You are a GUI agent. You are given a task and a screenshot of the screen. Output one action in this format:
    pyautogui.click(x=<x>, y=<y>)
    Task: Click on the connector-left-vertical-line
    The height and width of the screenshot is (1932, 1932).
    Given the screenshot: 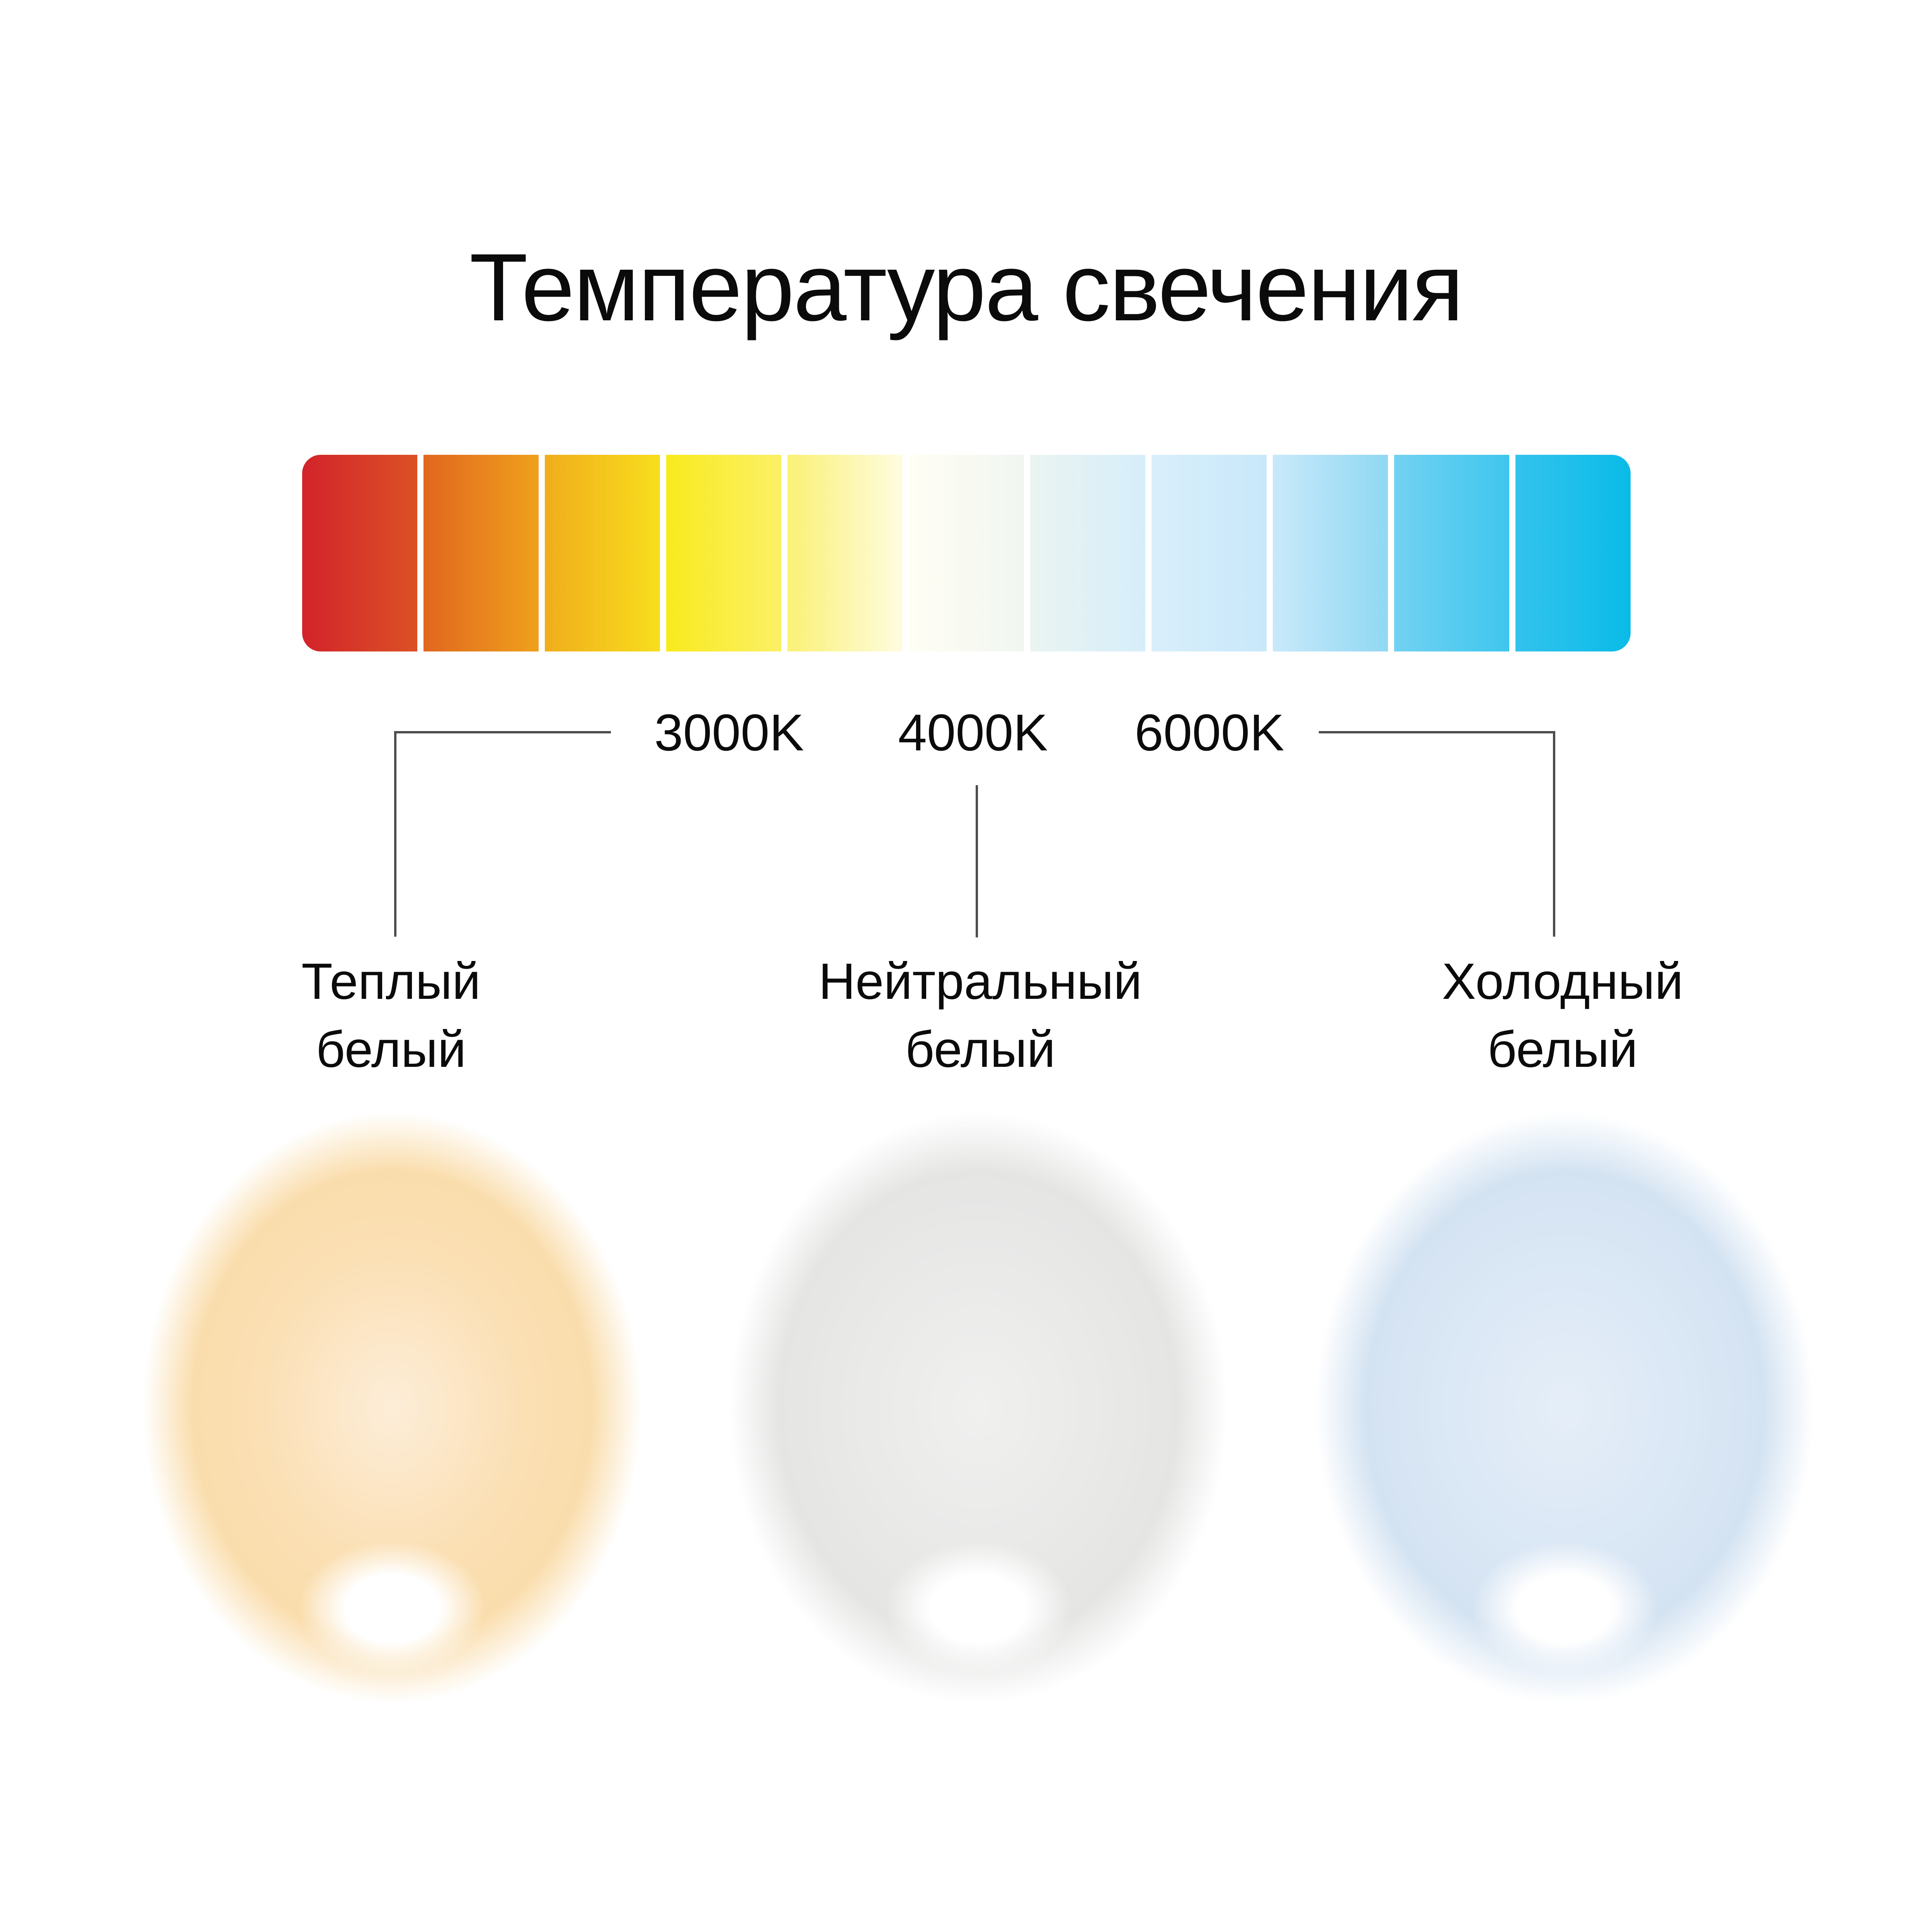 What is the action you would take?
    pyautogui.click(x=395, y=834)
    